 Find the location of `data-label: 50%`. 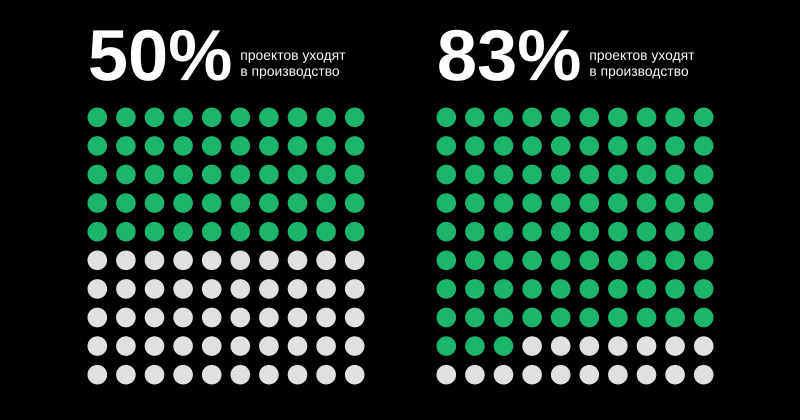

data-label: 50% is located at coordinates (160, 55).